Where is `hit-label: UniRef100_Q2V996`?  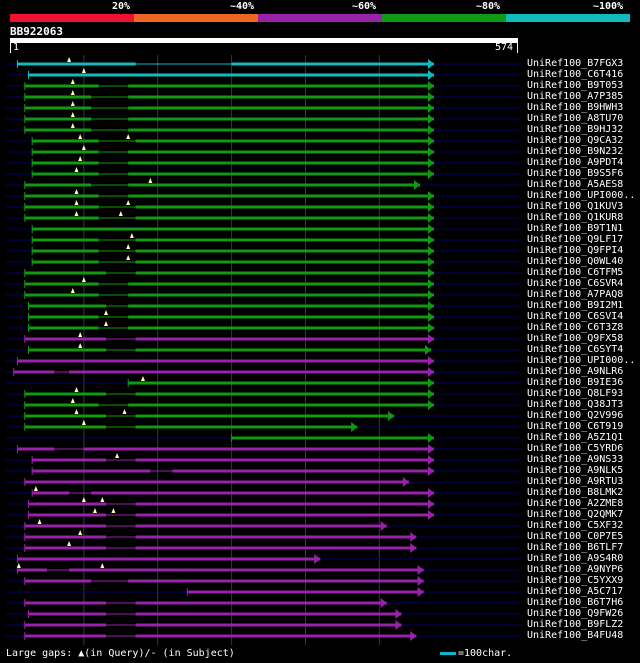
hit-label: UniRef100_Q2V996 is located at coordinates (575, 415).